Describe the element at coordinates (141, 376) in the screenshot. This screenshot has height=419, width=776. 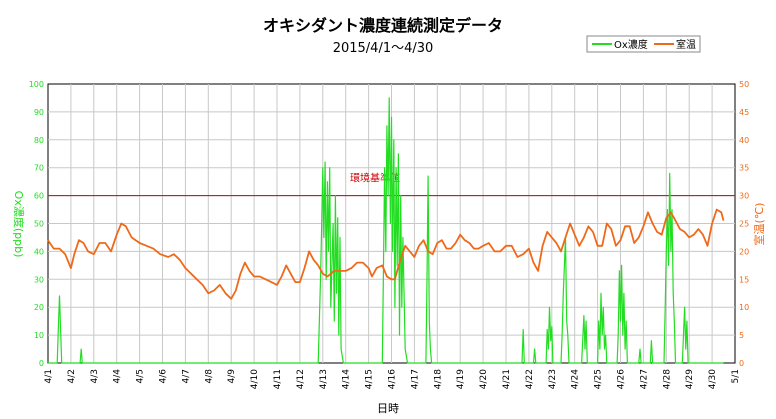
I see `x-tick-label: 4/5` at that location.